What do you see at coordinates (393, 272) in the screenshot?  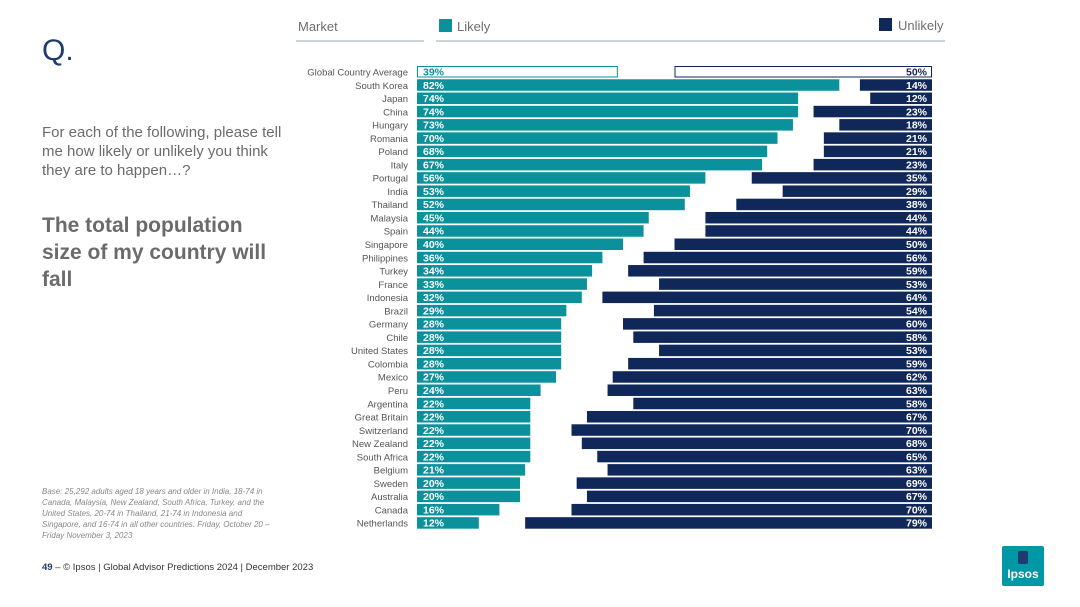 I see `market-label: Turkey` at bounding box center [393, 272].